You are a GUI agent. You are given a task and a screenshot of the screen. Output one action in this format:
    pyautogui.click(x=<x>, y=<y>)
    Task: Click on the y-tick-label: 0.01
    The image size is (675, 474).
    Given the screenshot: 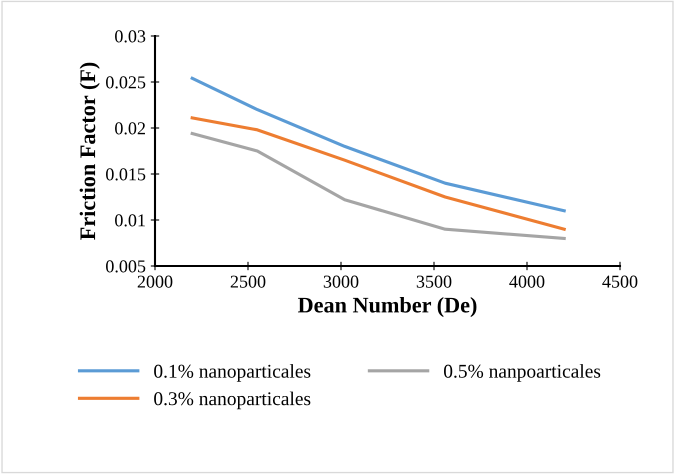 What is the action you would take?
    pyautogui.click(x=130, y=220)
    